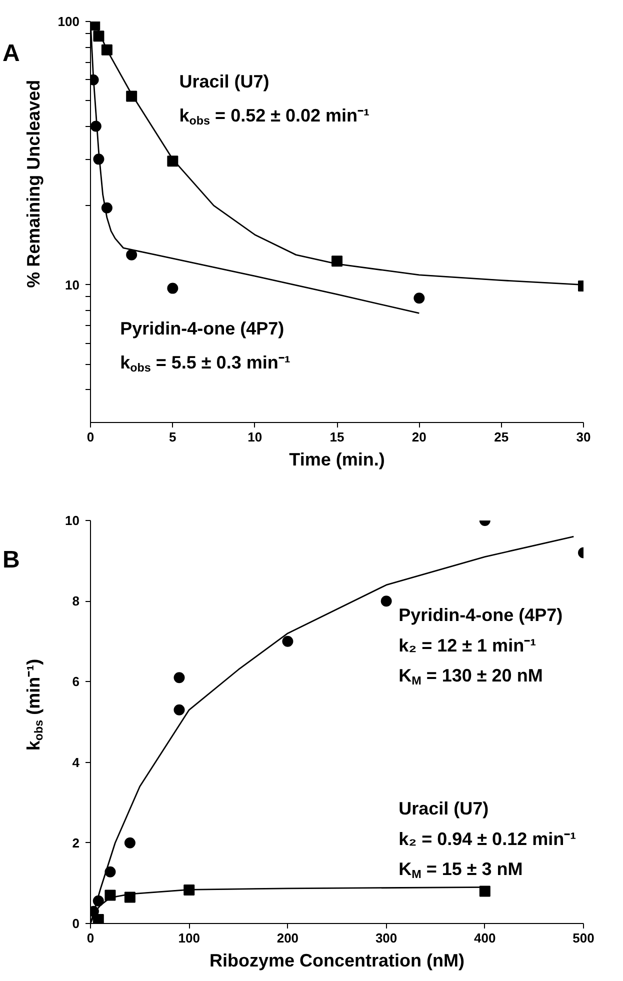 This screenshot has width=623, height=981. I want to click on y-tick-label: 4, so click(76, 762).